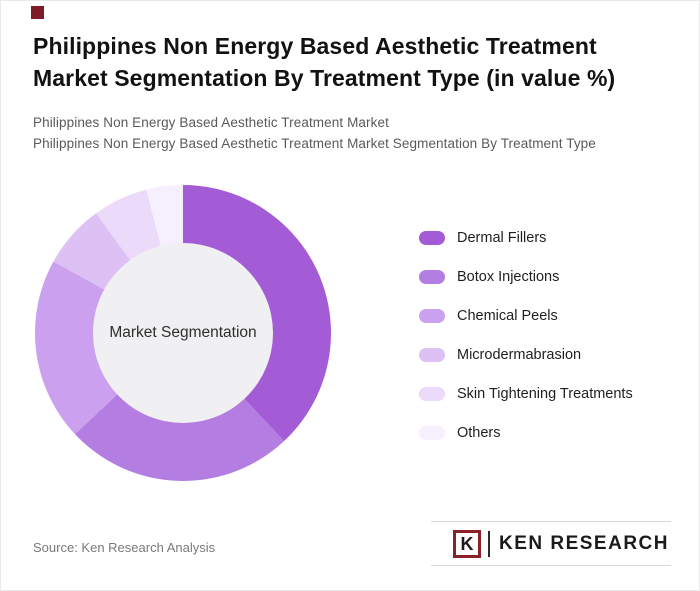 The width and height of the screenshot is (700, 591). What do you see at coordinates (502, 238) in the screenshot?
I see `legend-label: Dermal Fillers` at bounding box center [502, 238].